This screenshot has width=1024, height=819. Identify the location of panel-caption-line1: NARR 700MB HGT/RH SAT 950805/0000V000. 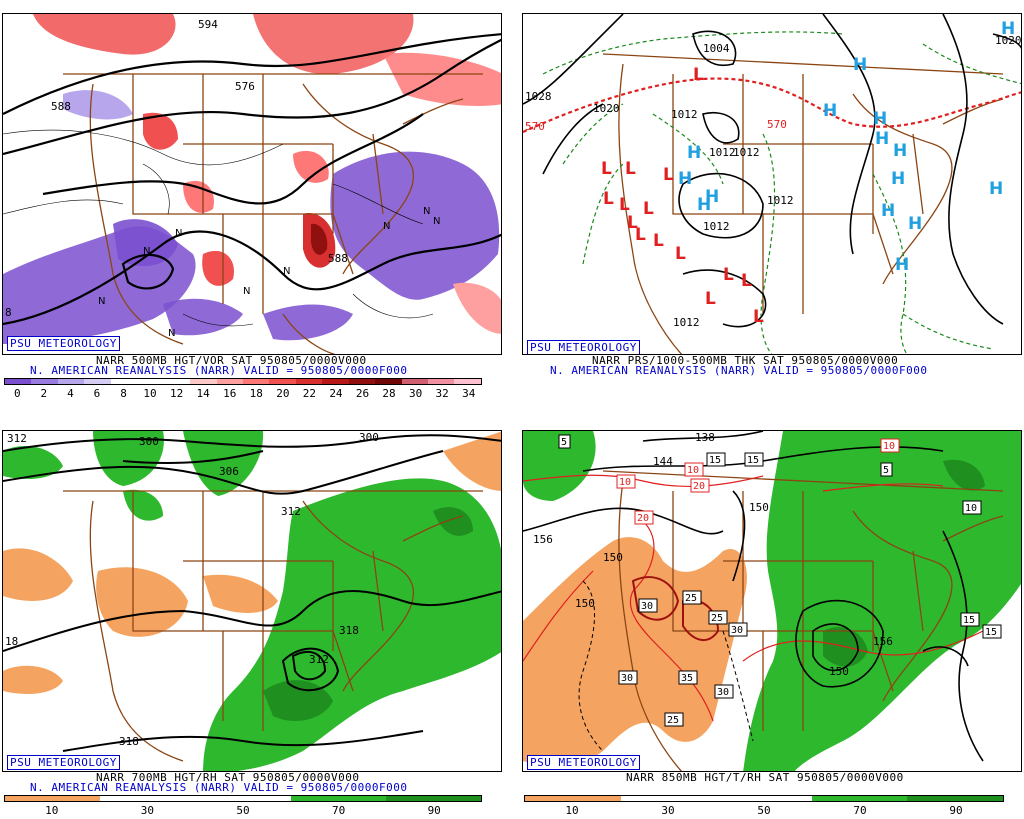
(228, 777).